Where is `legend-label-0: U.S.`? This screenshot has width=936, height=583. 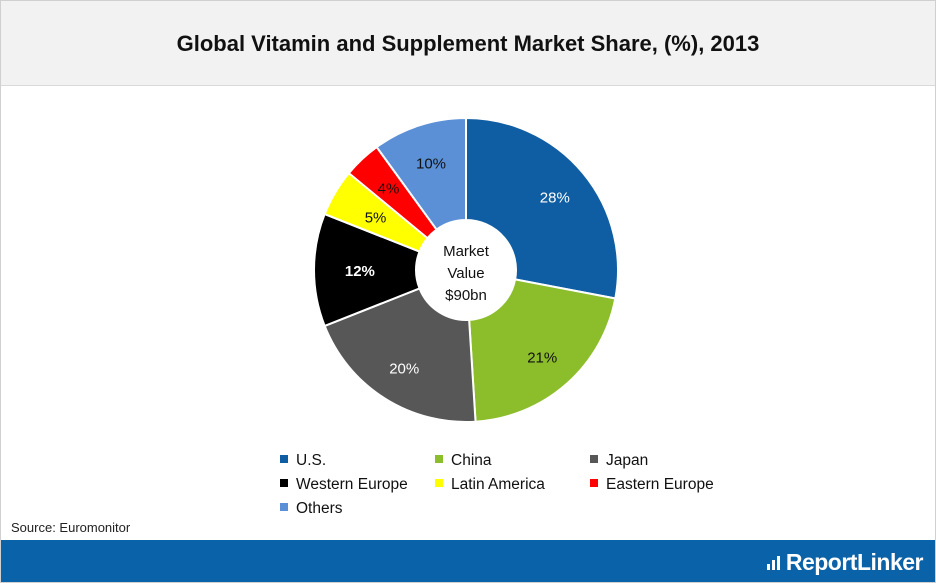 legend-label-0: U.S. is located at coordinates (311, 460).